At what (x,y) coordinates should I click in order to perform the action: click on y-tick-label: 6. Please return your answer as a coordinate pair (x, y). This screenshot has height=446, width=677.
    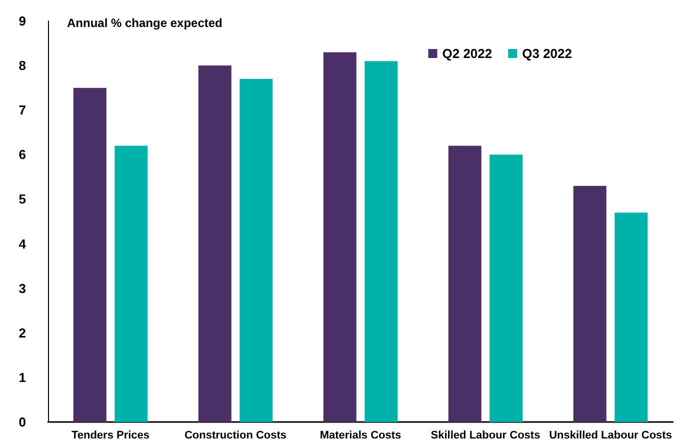
    Looking at the image, I should click on (22, 154).